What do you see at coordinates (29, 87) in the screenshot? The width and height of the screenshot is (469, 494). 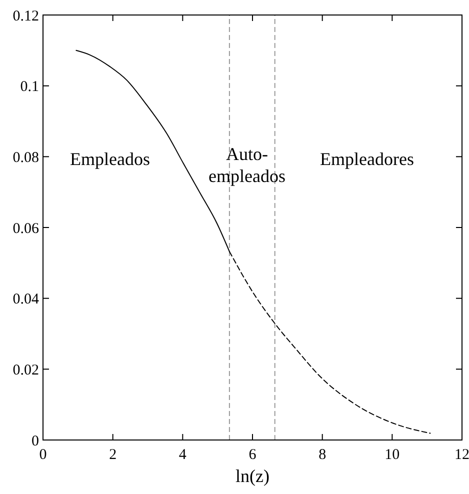 I see `y-tick-label: 0.1` at bounding box center [29, 87].